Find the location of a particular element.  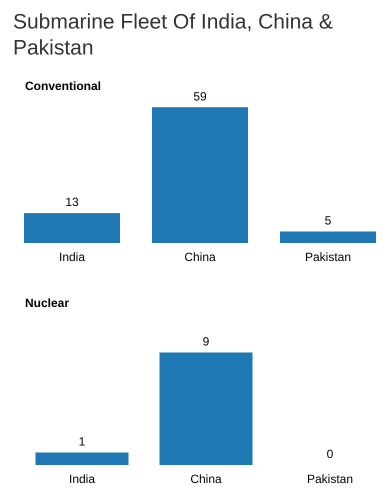

chart-subtitle: Conventional is located at coordinates (63, 86).